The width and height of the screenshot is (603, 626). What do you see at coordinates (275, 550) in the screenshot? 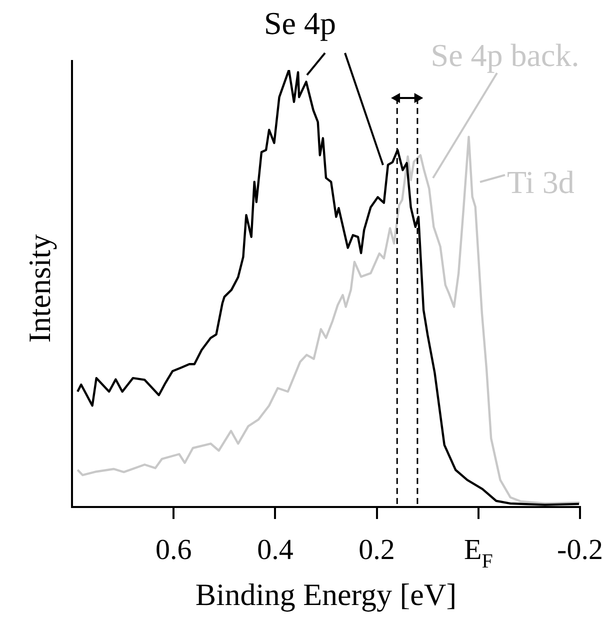
I see `x-tick-label: 0.4` at bounding box center [275, 550].